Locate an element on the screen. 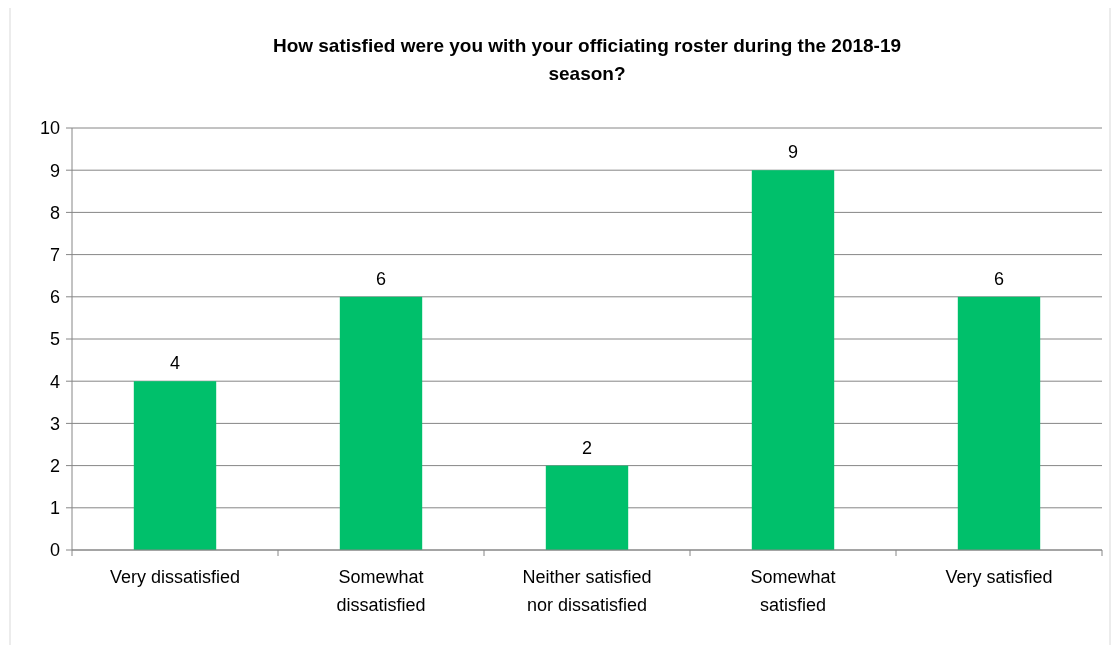 The image size is (1120, 645). x-tick-label: Neither satisfied nor dissatisfied is located at coordinates (587, 591).